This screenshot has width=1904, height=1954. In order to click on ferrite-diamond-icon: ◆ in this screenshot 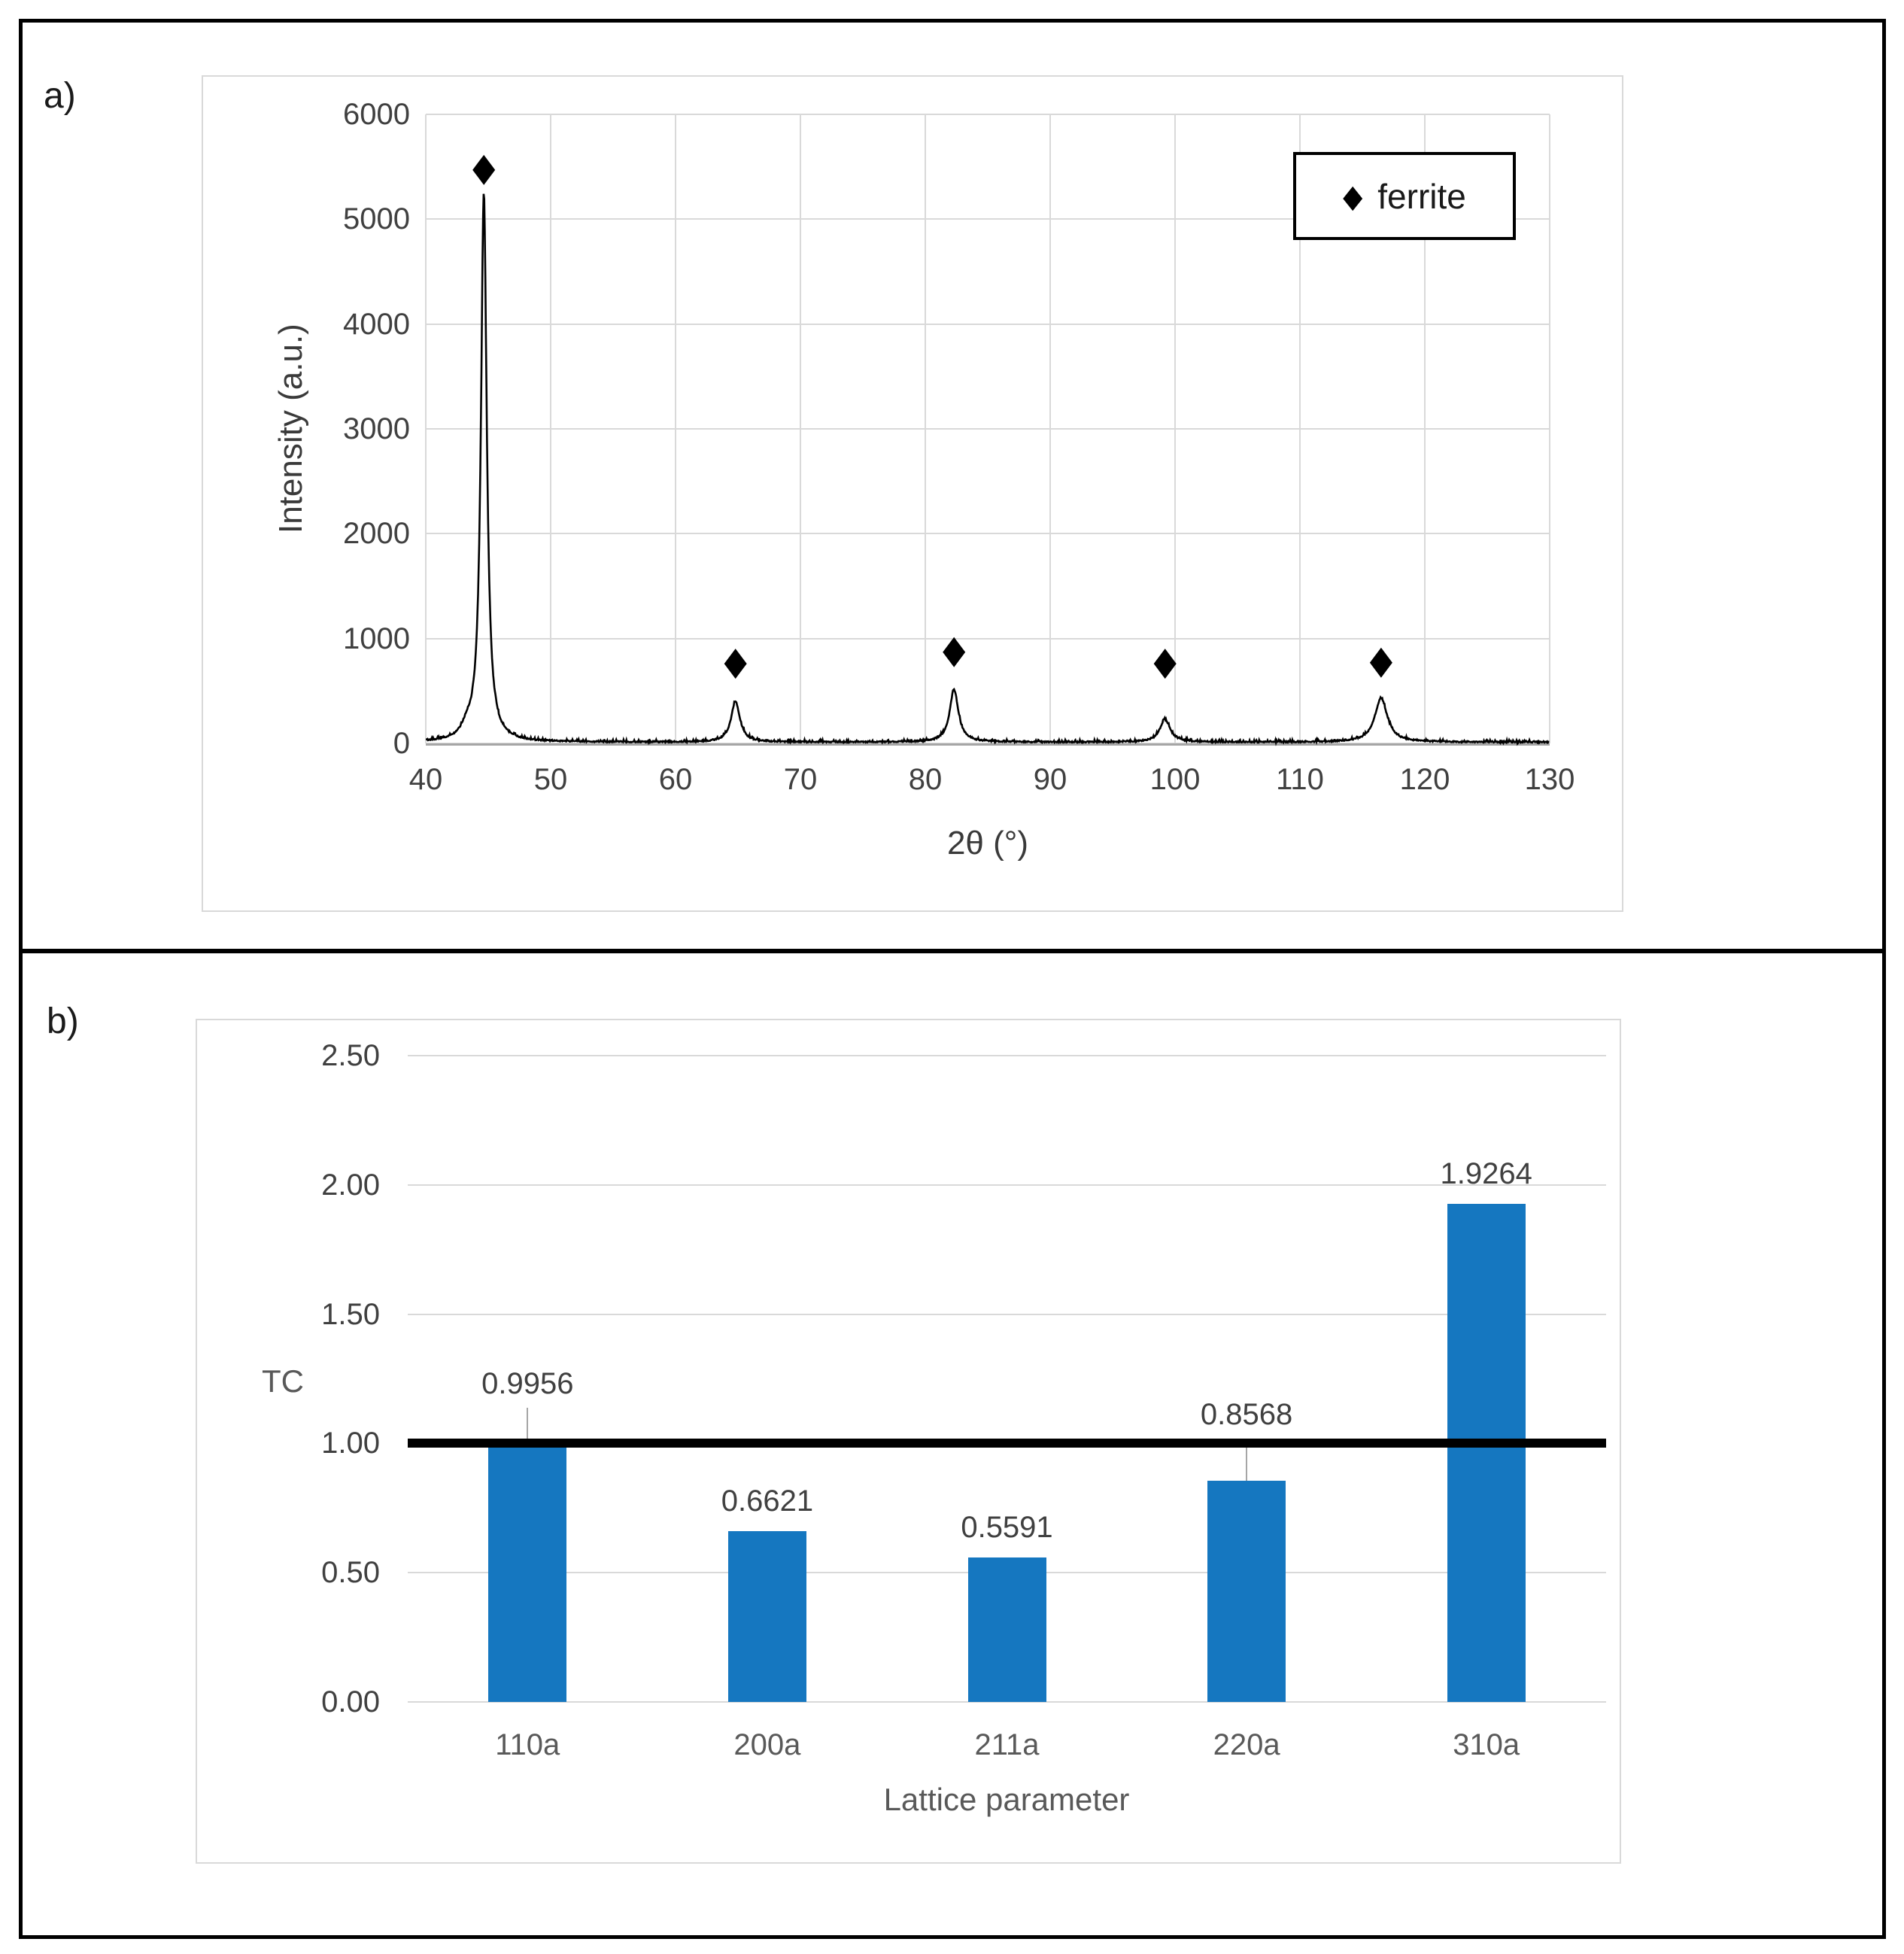, I will do `click(1353, 196)`.